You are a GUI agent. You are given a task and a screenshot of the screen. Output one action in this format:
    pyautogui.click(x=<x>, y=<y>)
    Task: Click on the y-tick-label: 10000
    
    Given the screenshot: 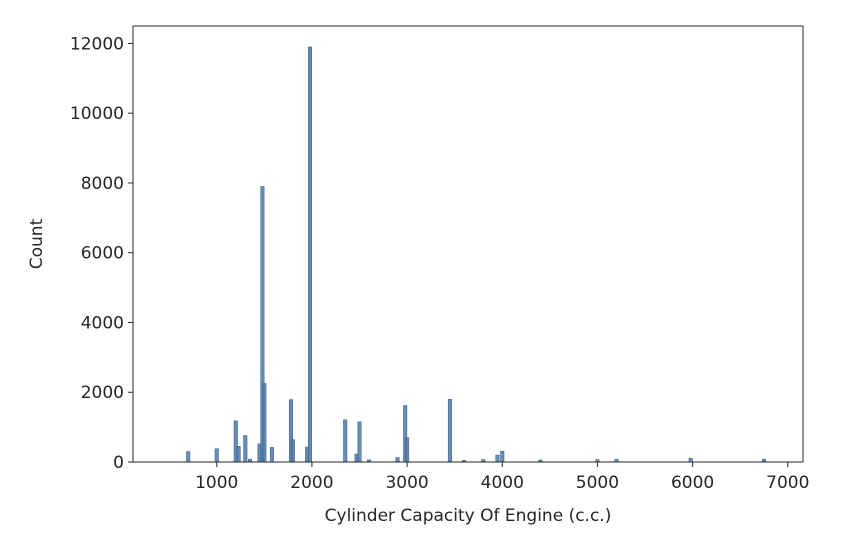 What is the action you would take?
    pyautogui.click(x=97, y=114)
    